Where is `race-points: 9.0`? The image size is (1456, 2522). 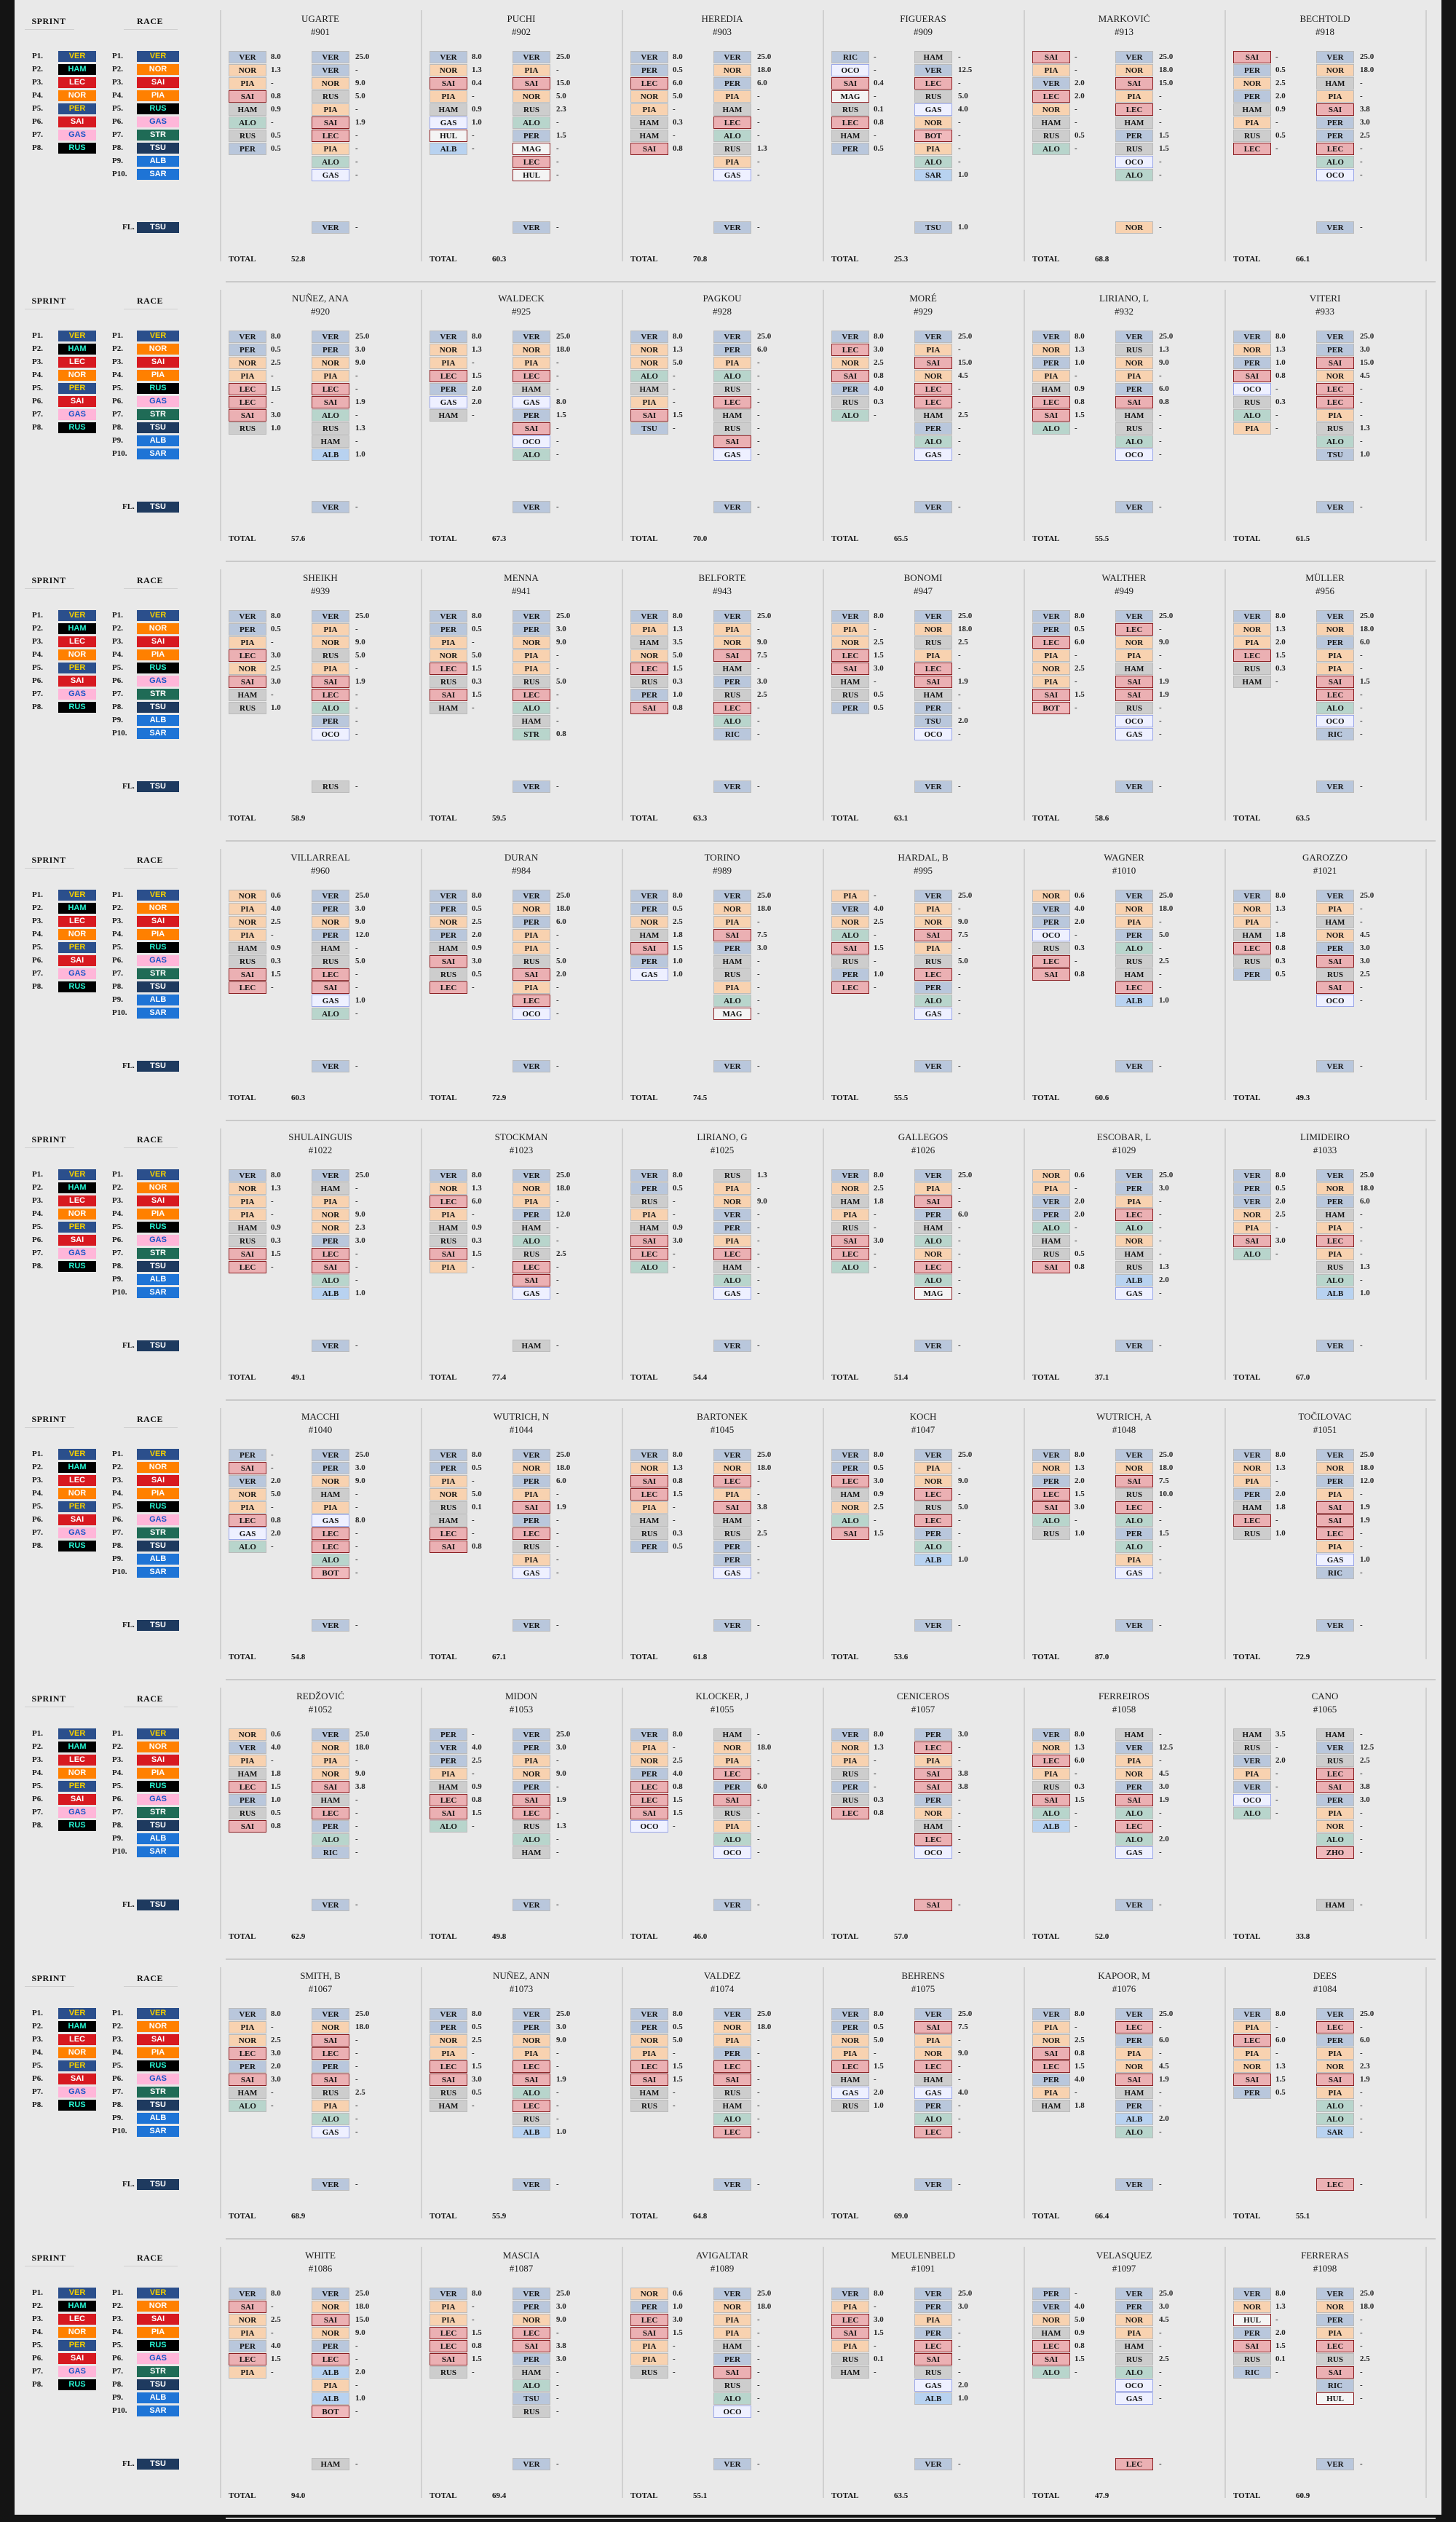 race-points: 9.0 is located at coordinates (360, 1481).